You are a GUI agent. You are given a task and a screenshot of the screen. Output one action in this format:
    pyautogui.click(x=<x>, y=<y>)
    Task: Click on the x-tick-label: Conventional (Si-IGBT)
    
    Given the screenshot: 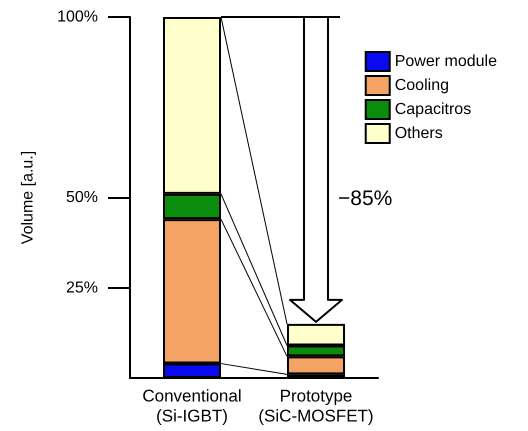 What is the action you would take?
    pyautogui.click(x=192, y=406)
    